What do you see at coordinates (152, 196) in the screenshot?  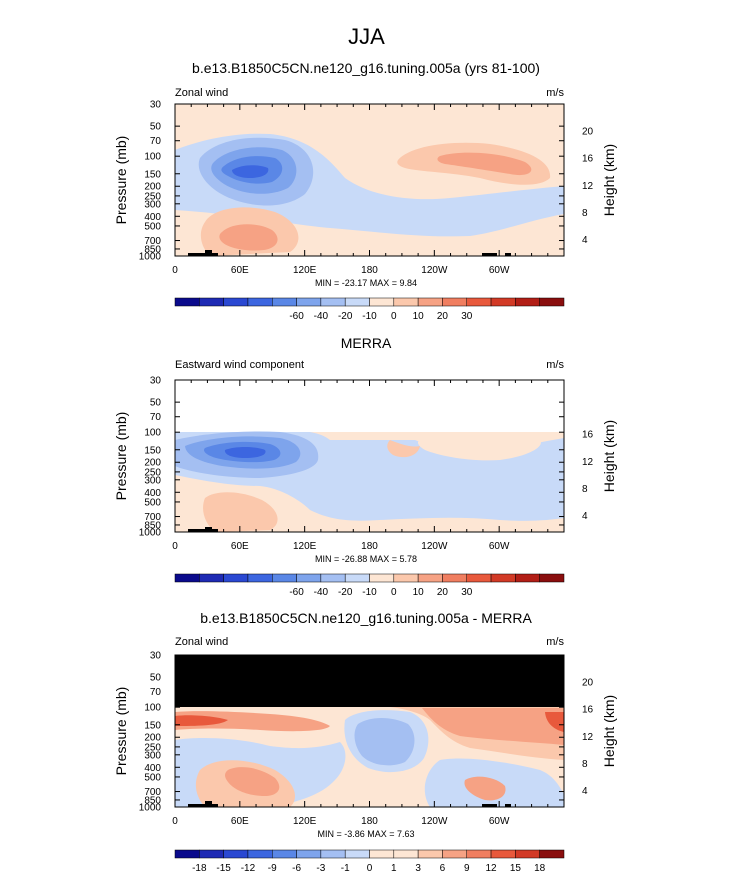 I see `p1-ytick-label: 250` at bounding box center [152, 196].